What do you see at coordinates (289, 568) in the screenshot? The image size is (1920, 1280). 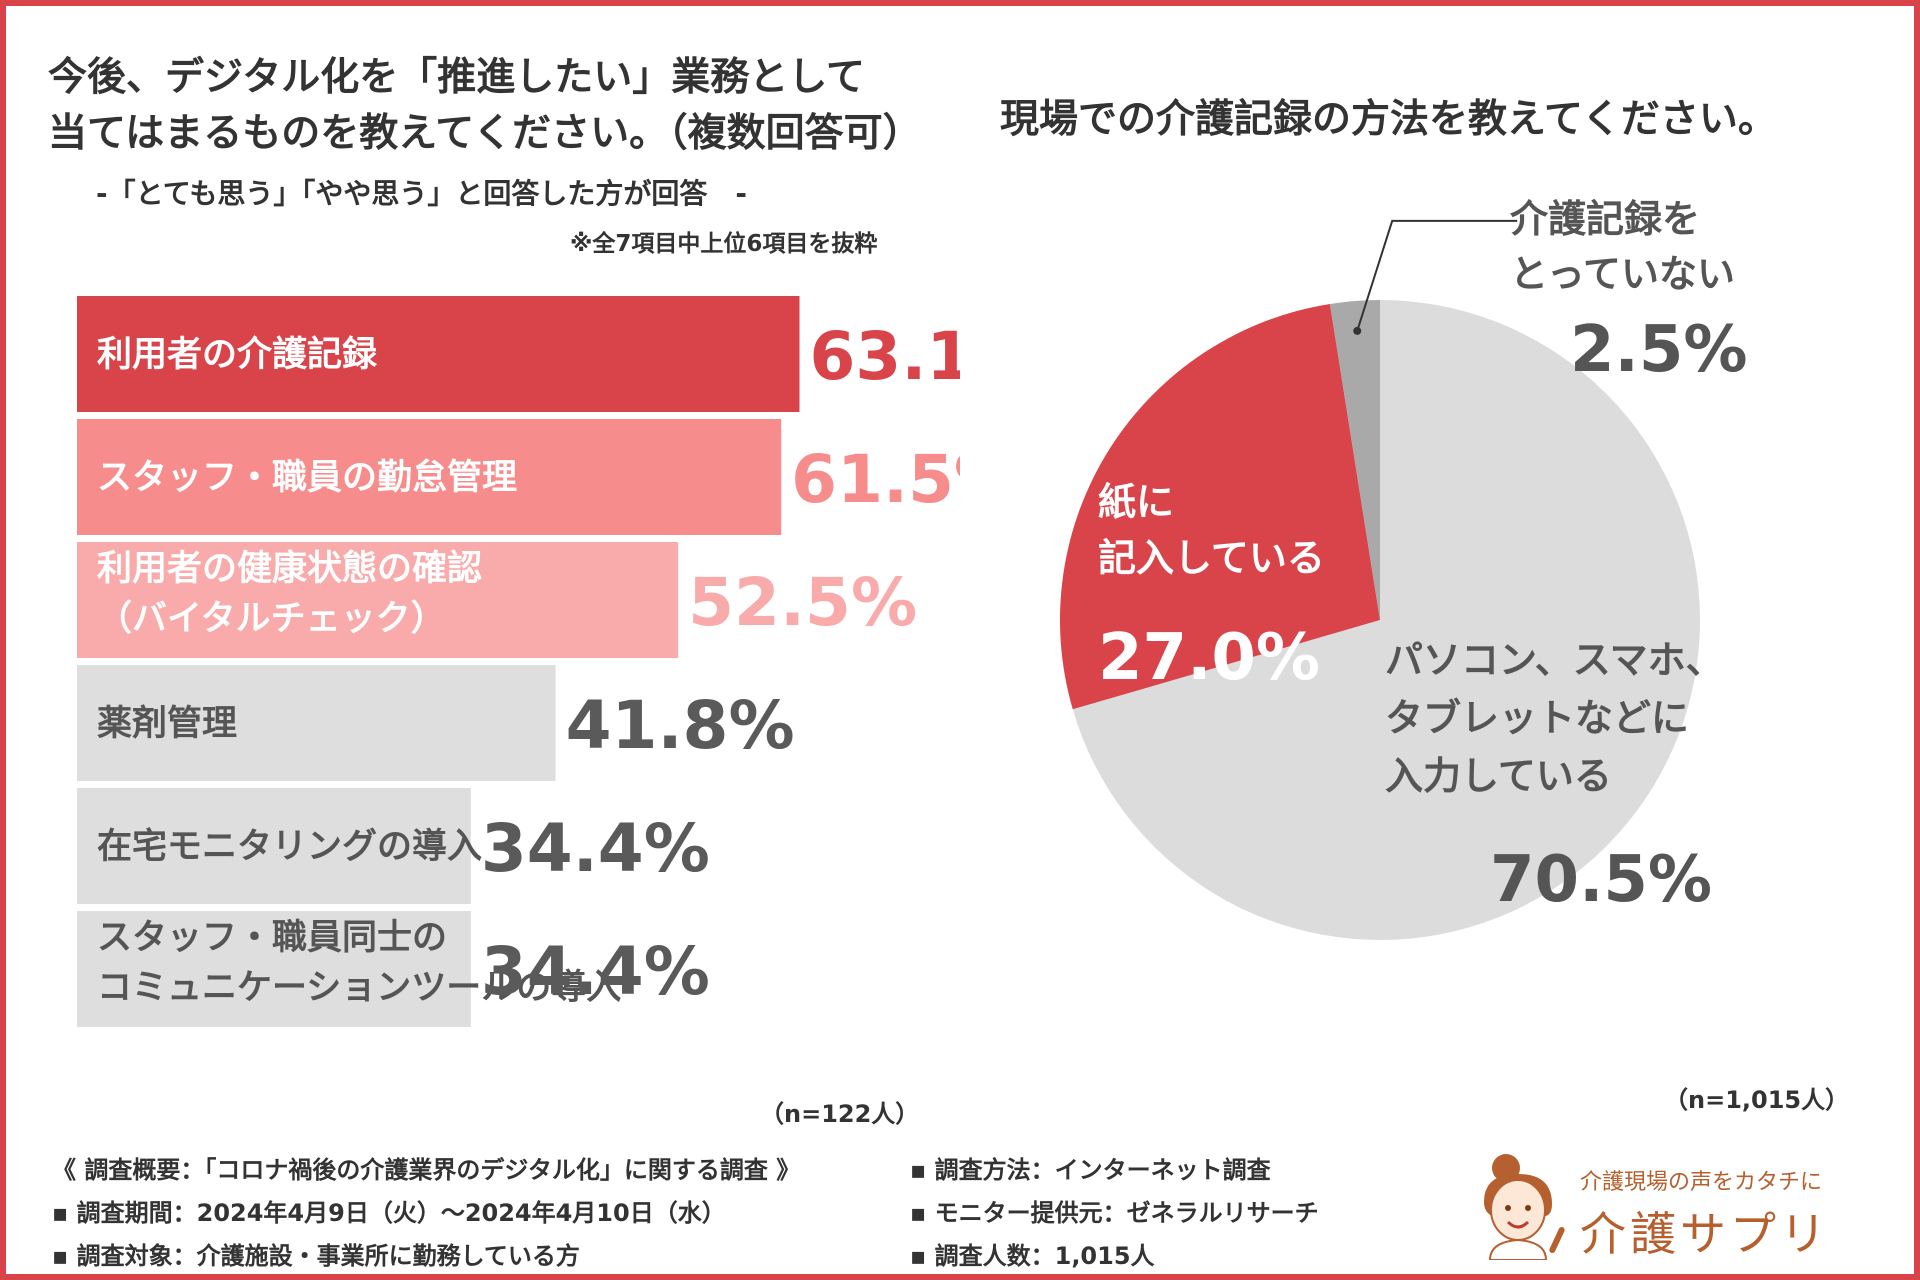 I see `bar-label-3: 利用者の健康状態の確認` at bounding box center [289, 568].